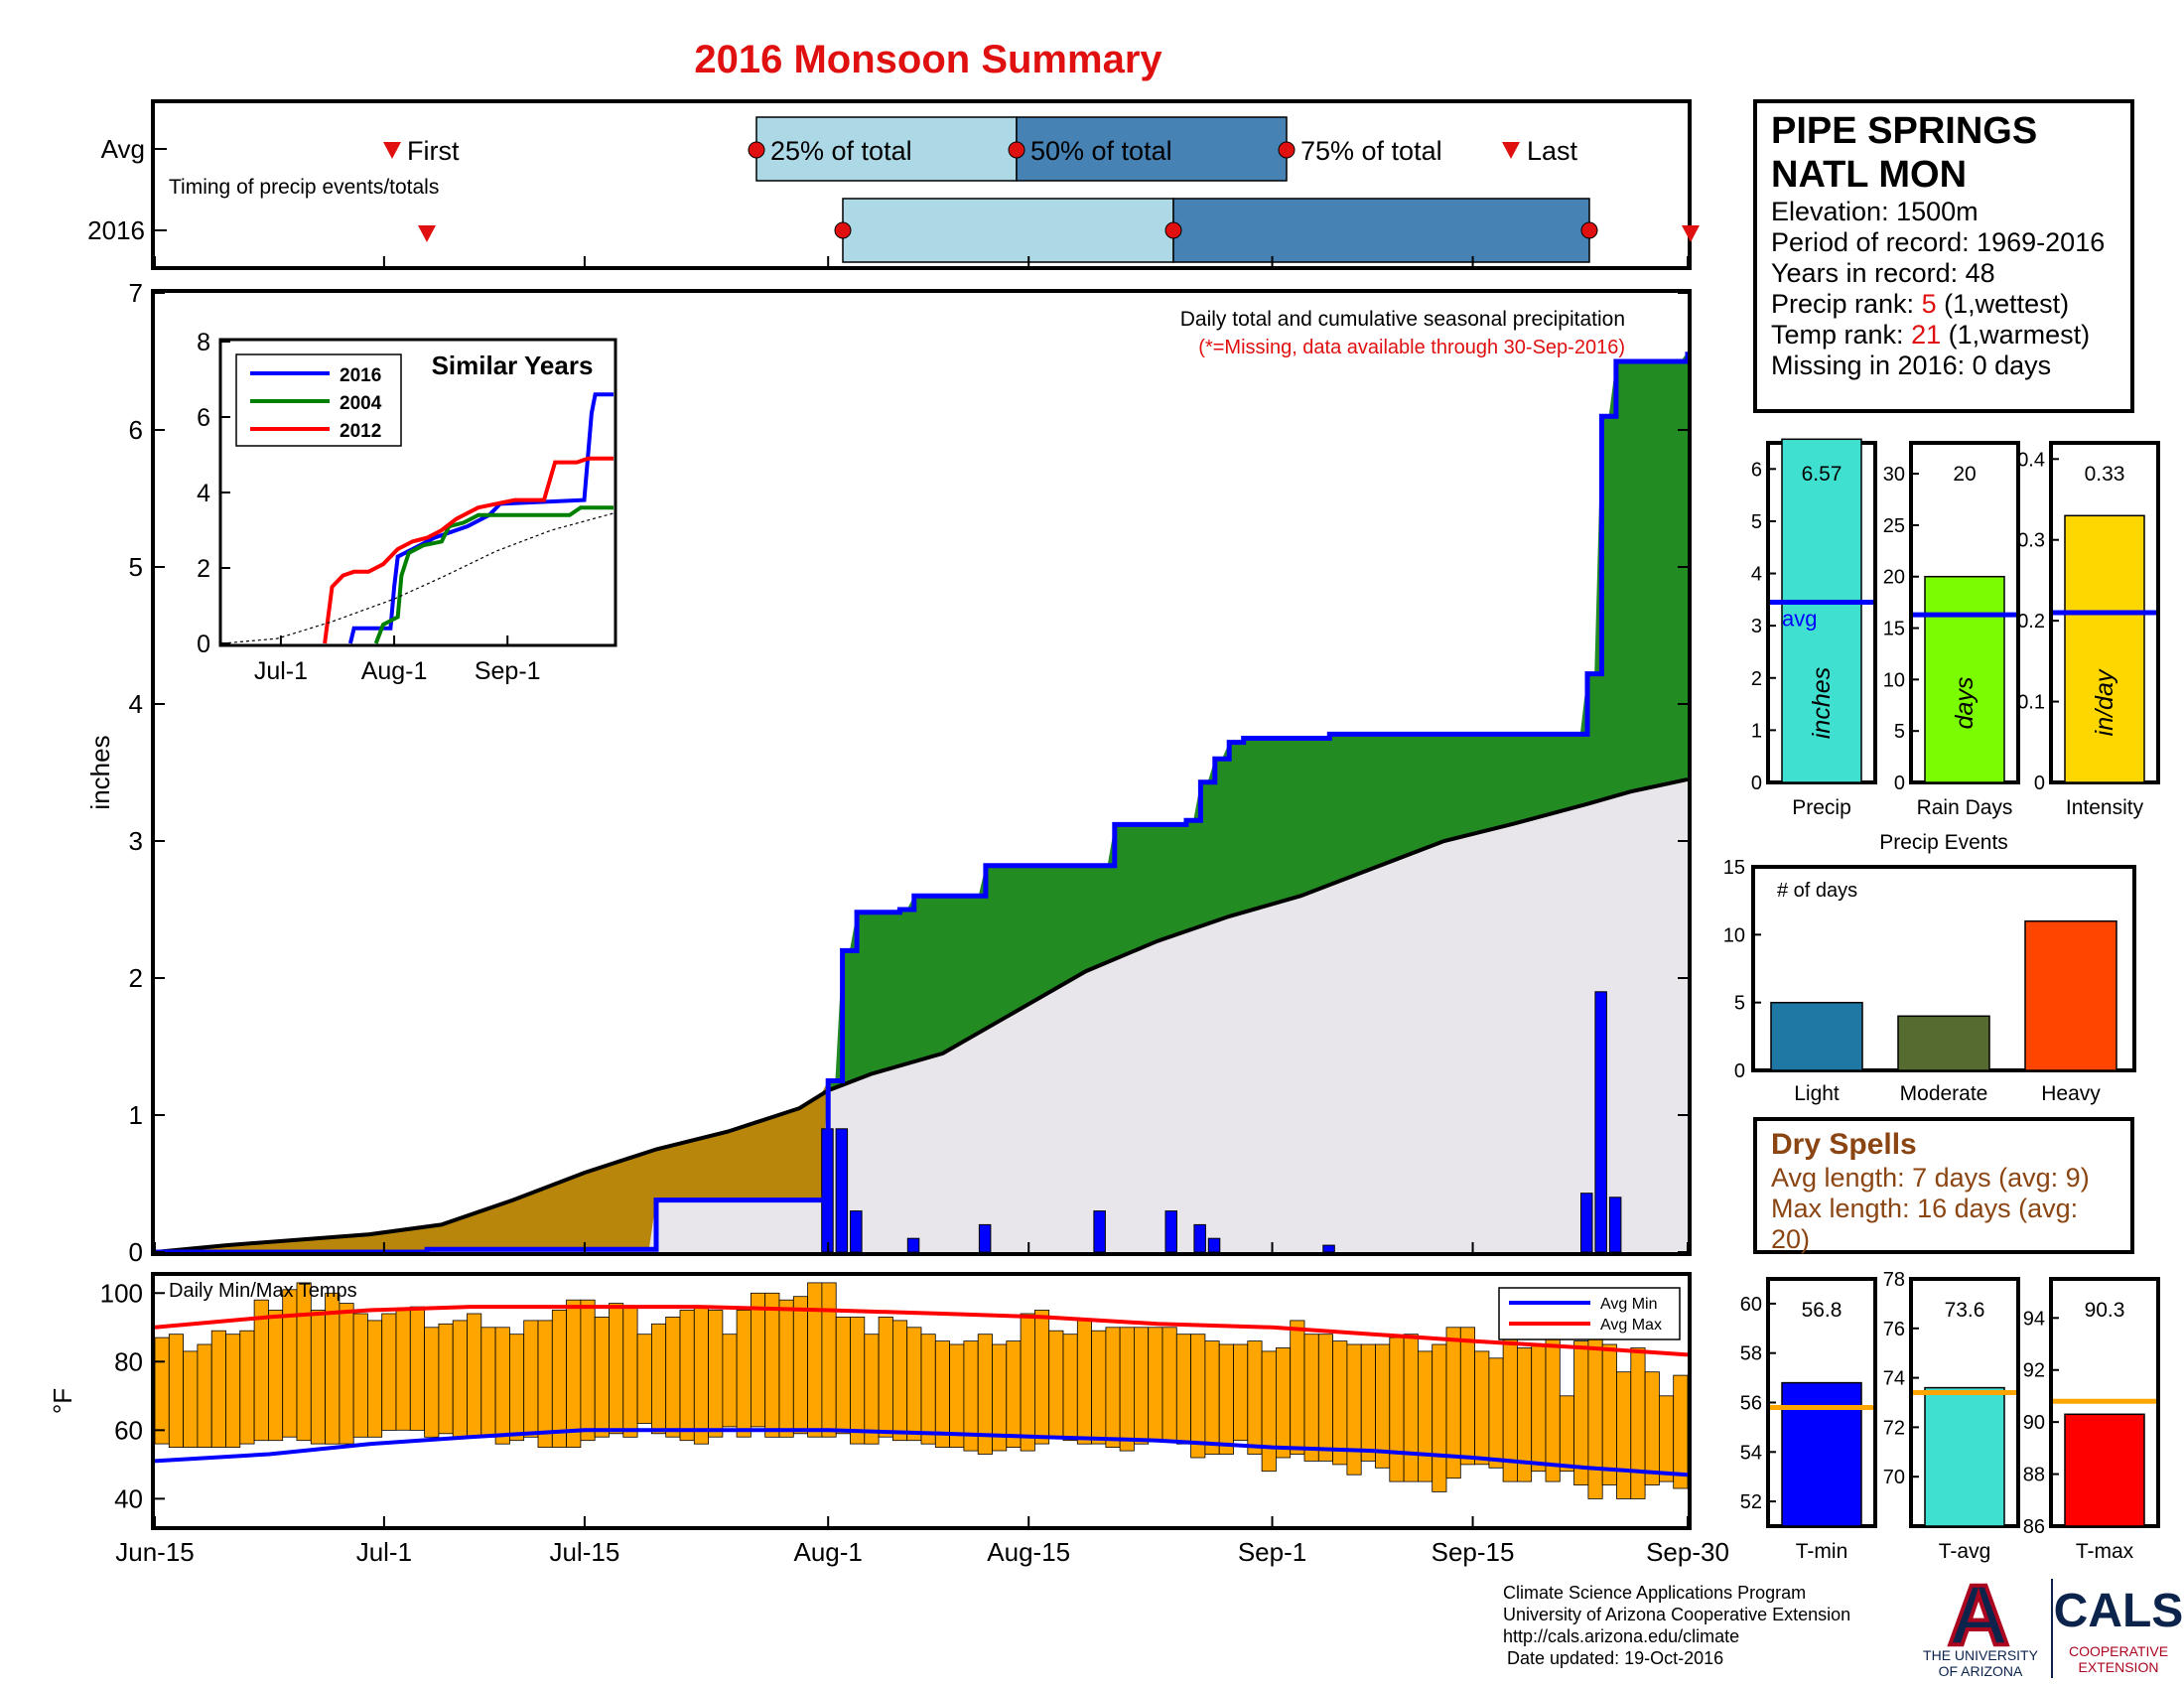  I want to click on panel-ytick-label: 0.1, so click(2031, 703).